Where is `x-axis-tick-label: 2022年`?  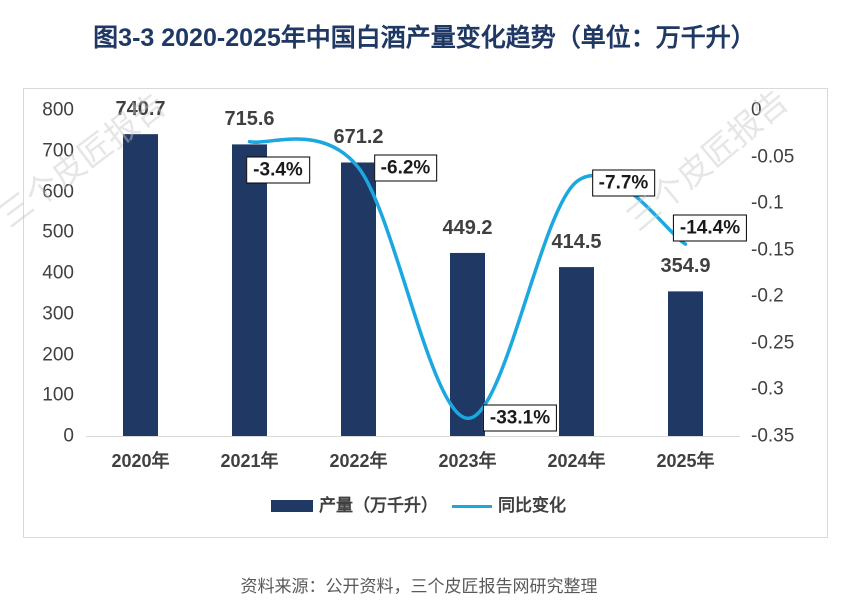
x-axis-tick-label: 2022年 is located at coordinates (358, 461).